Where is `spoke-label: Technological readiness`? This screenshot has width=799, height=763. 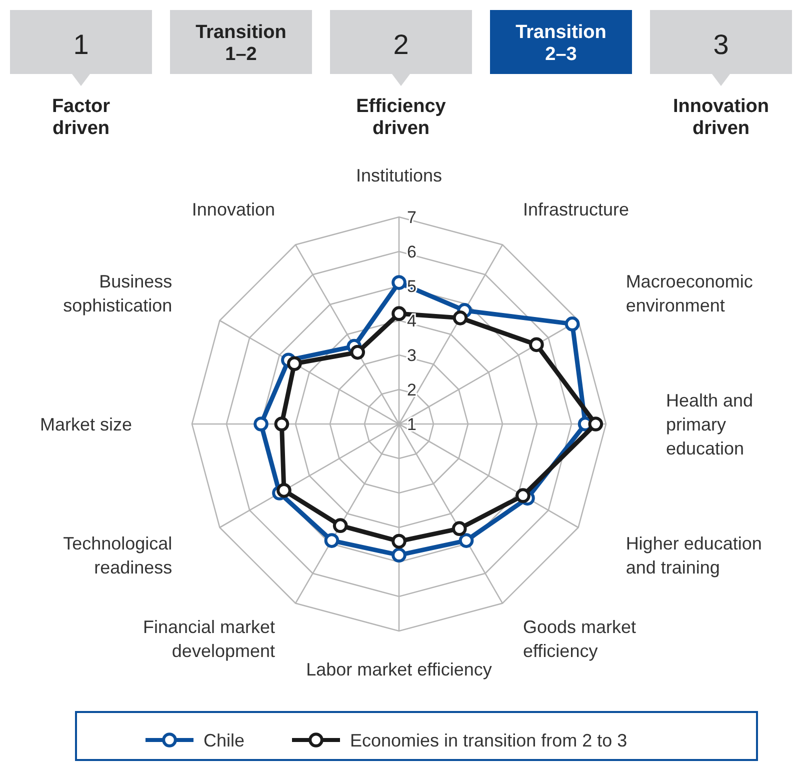
spoke-label: Technological readiness is located at coordinates (117, 555).